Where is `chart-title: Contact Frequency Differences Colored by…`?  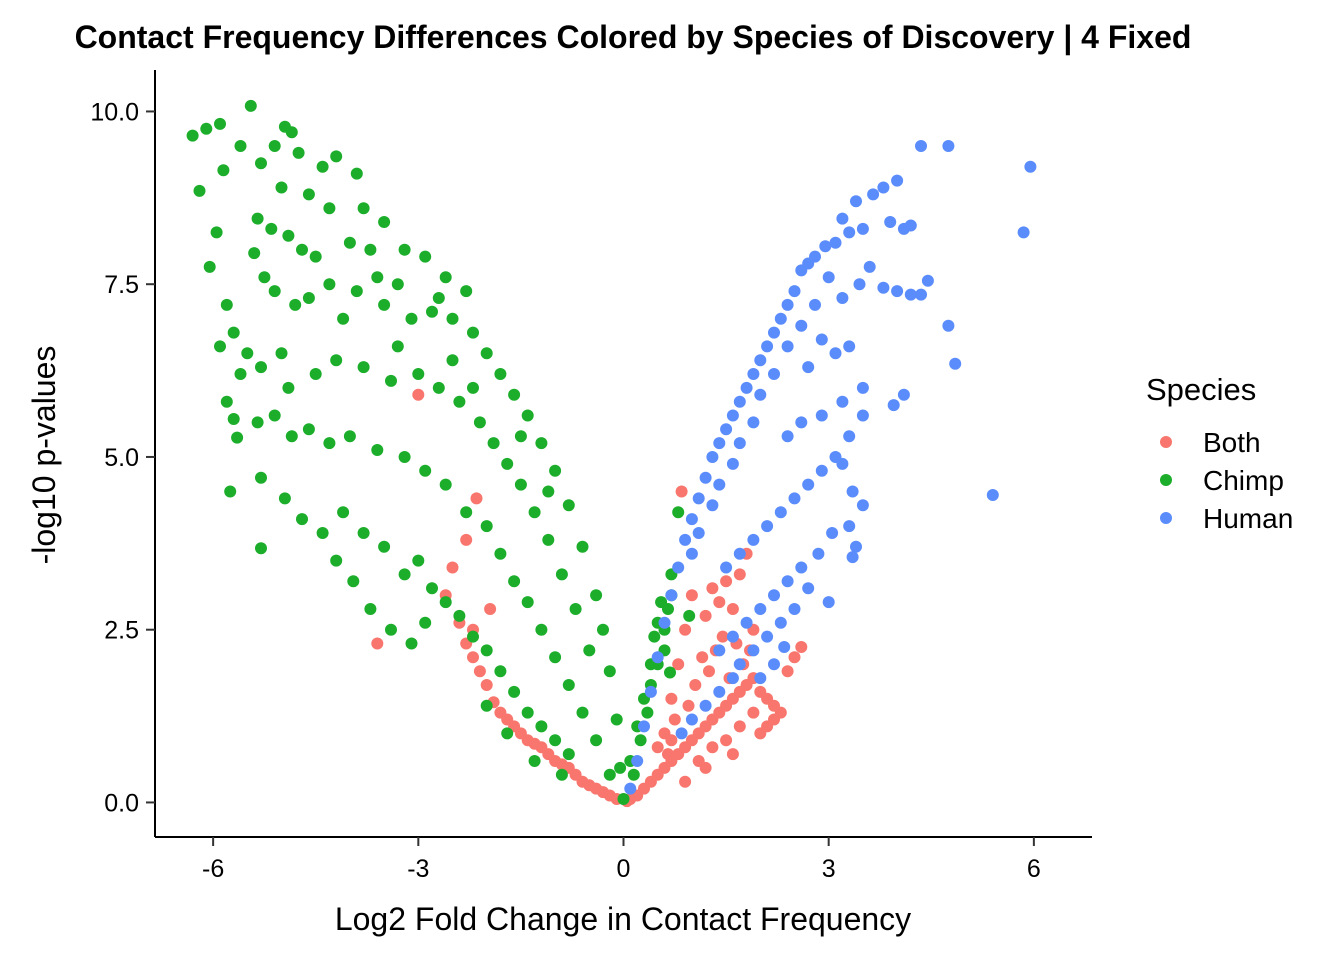
chart-title: Contact Frequency Differences Colored by… is located at coordinates (633, 37).